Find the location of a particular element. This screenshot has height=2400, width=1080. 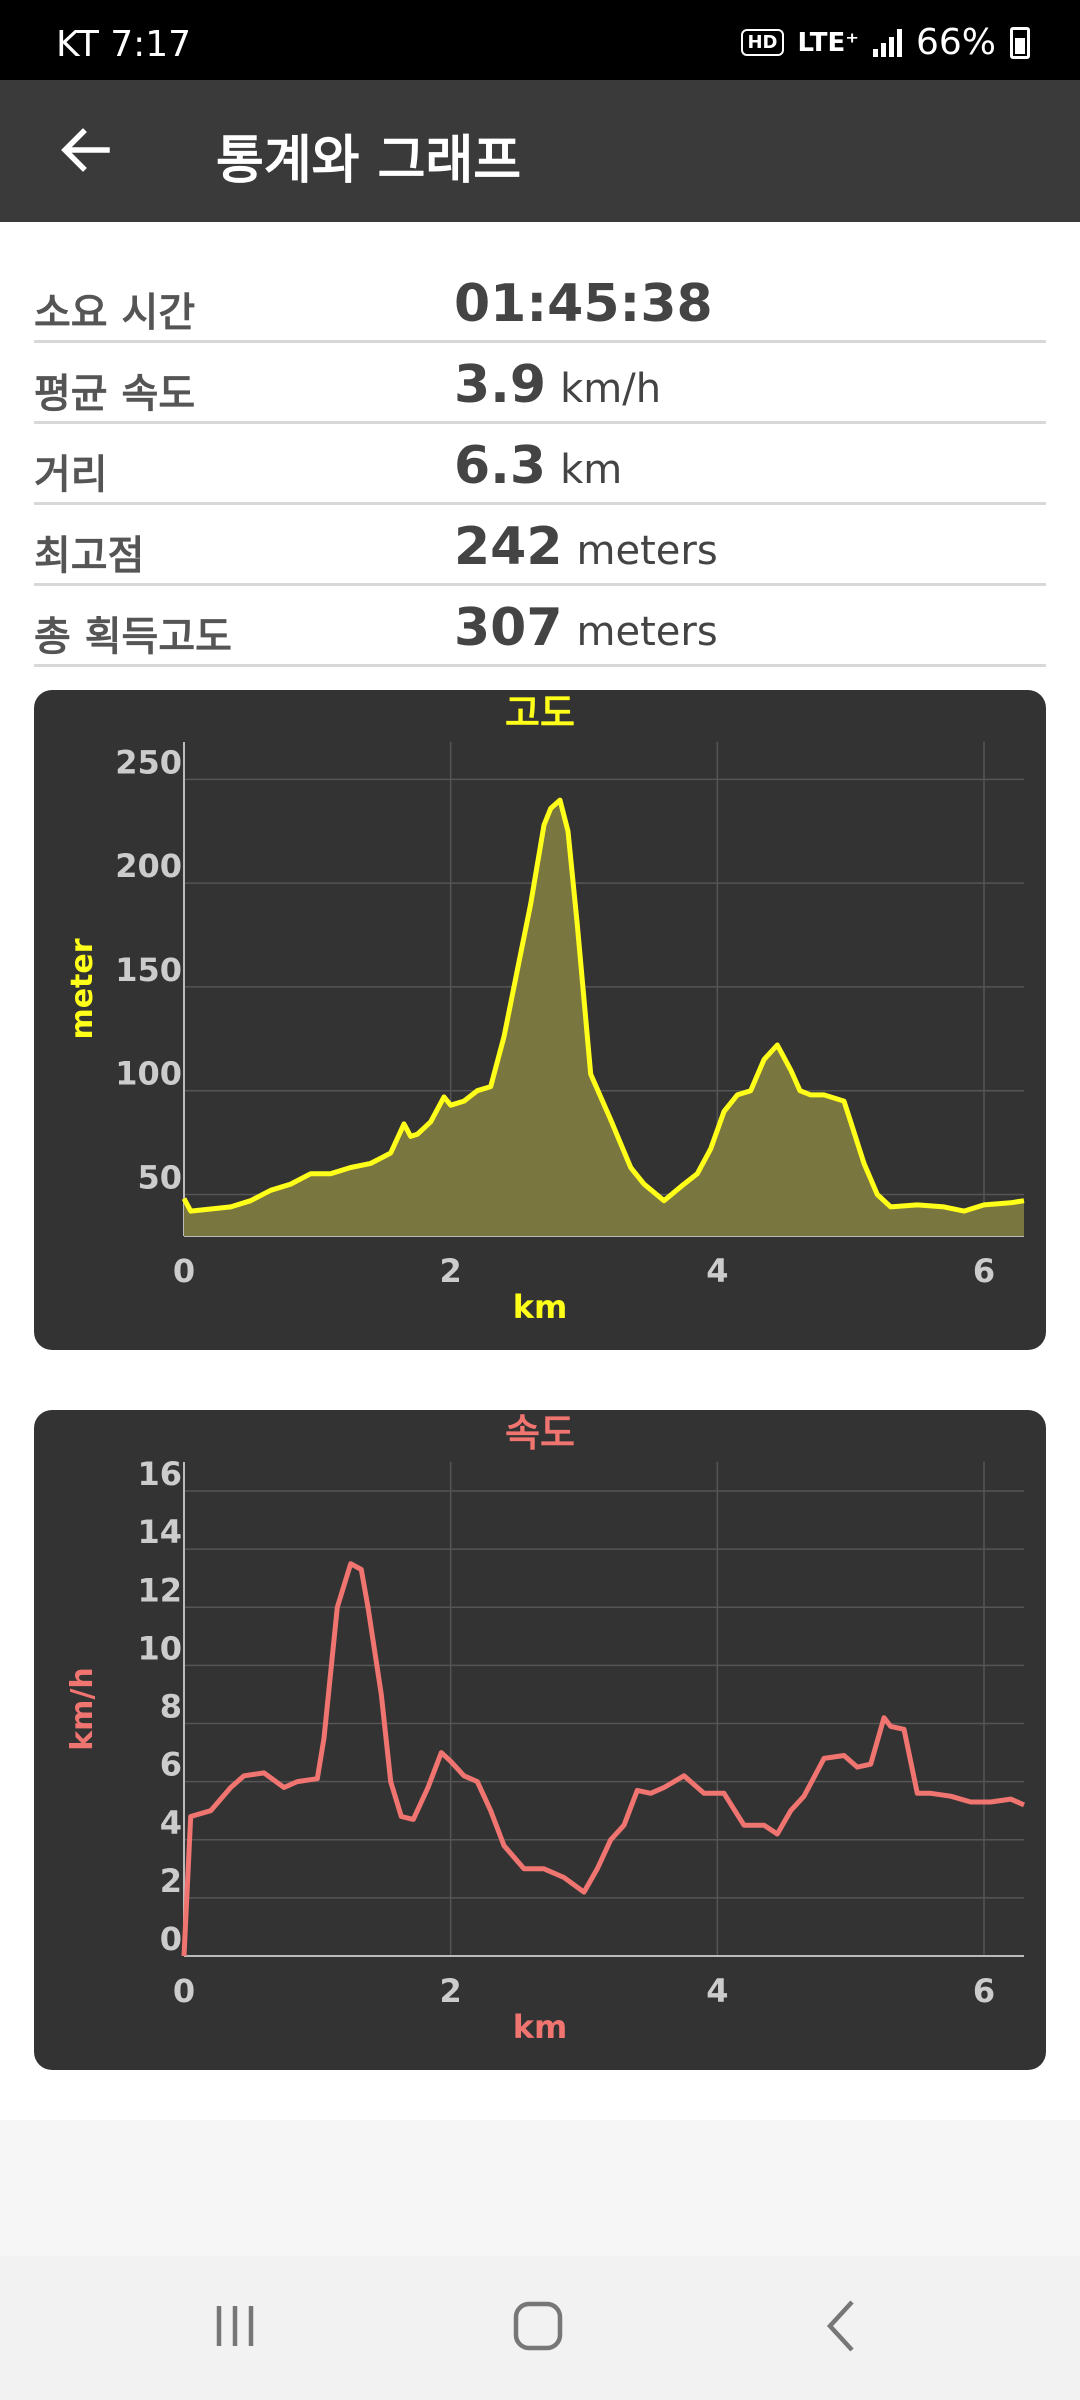

y-axis-label: meter is located at coordinates (82, 988).